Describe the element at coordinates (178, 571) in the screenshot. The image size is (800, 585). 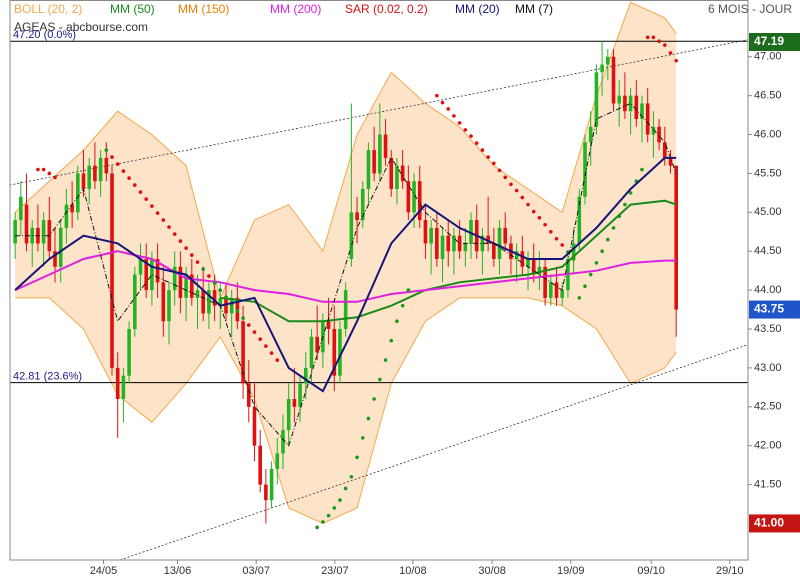
I see `x-tick-label: 13/06` at that location.